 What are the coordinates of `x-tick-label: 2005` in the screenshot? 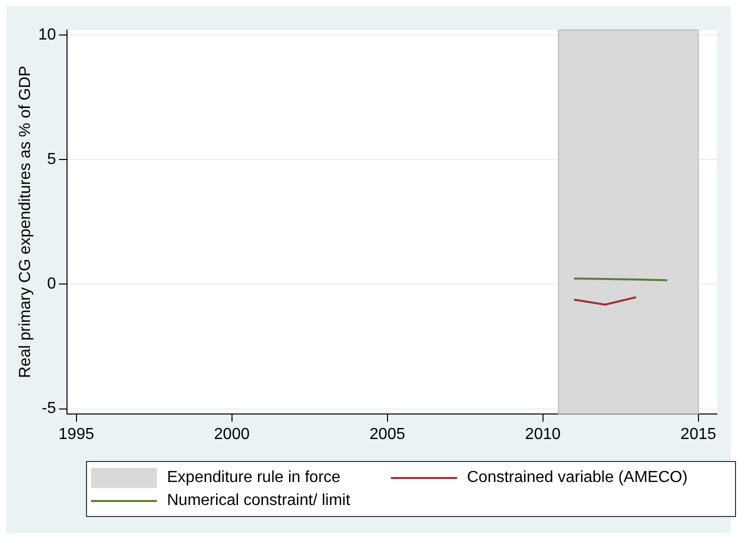 It's located at (388, 434).